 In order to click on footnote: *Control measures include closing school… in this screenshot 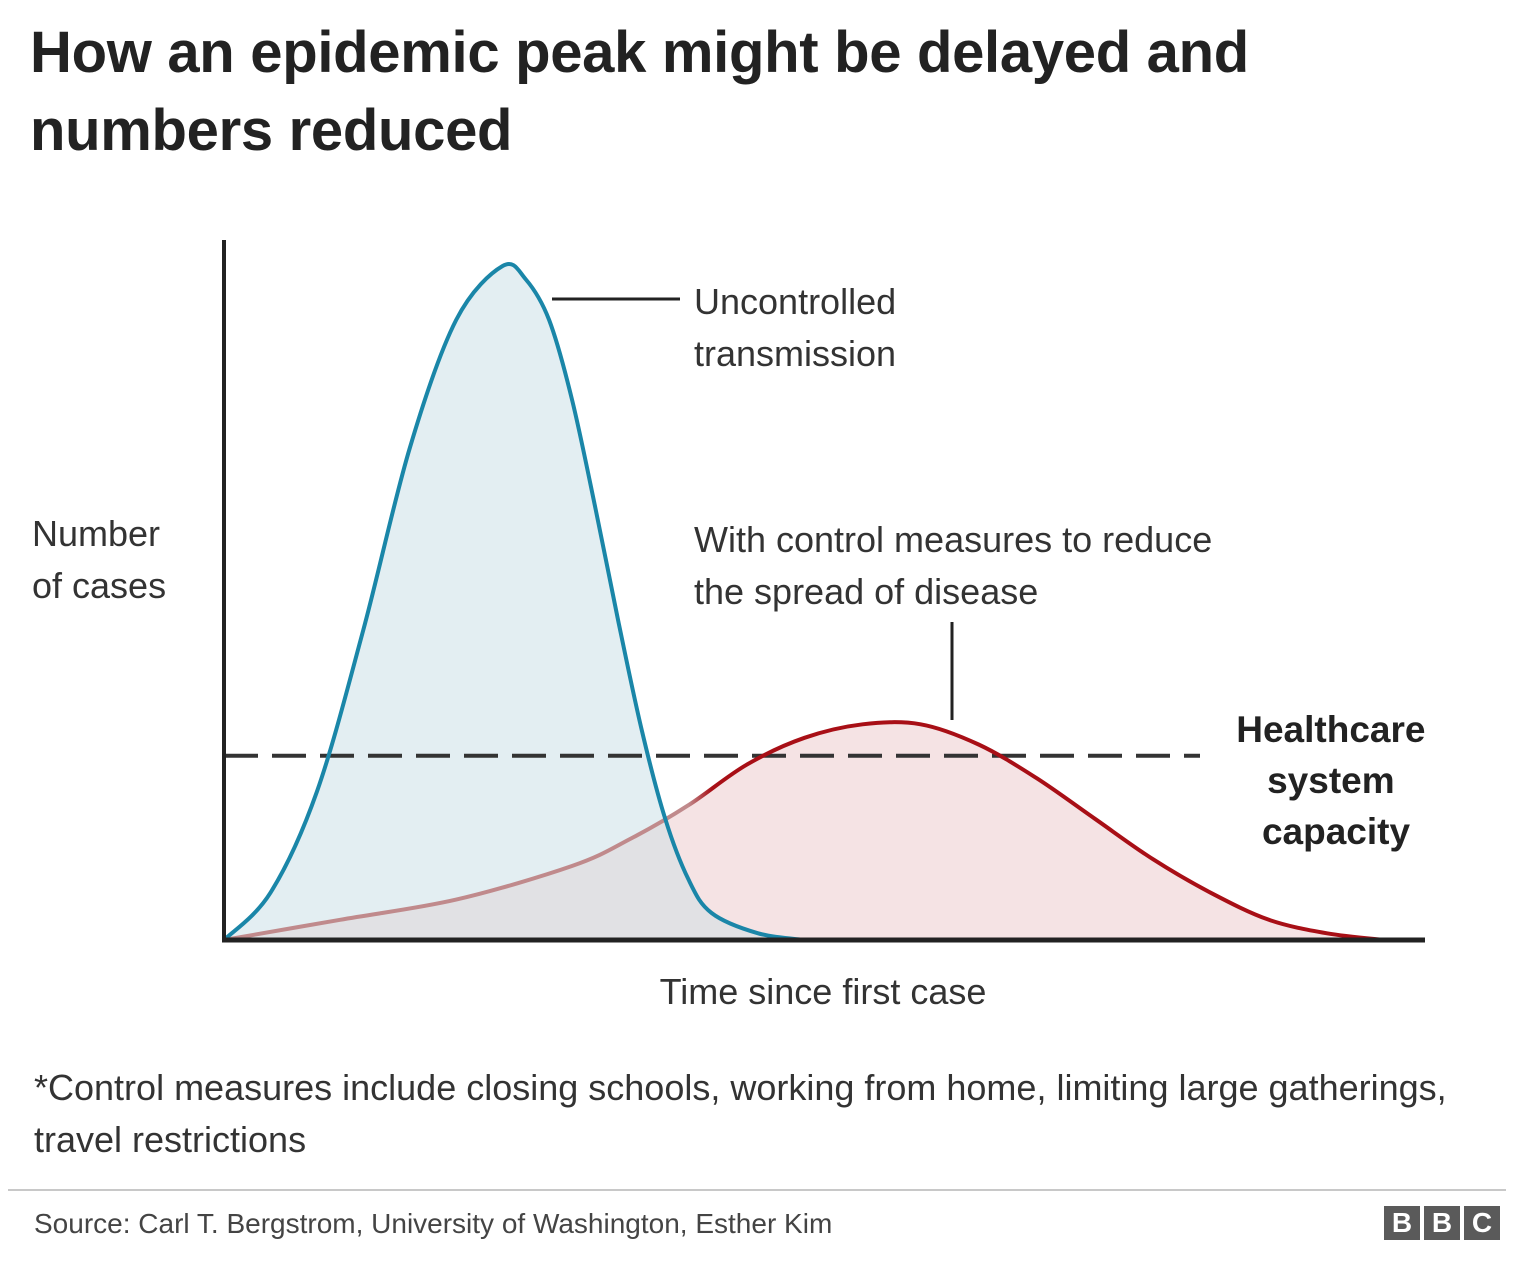, I will do `click(740, 1113)`.